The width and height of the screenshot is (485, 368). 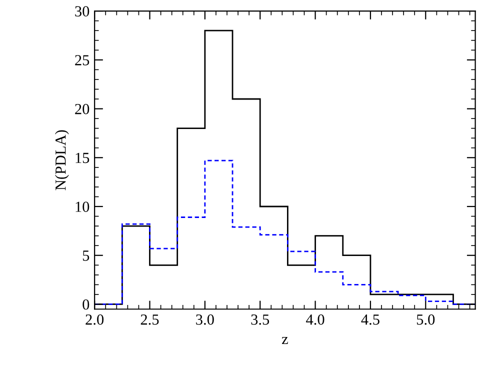 I want to click on x-tick-label: 2.0, so click(x=95, y=319).